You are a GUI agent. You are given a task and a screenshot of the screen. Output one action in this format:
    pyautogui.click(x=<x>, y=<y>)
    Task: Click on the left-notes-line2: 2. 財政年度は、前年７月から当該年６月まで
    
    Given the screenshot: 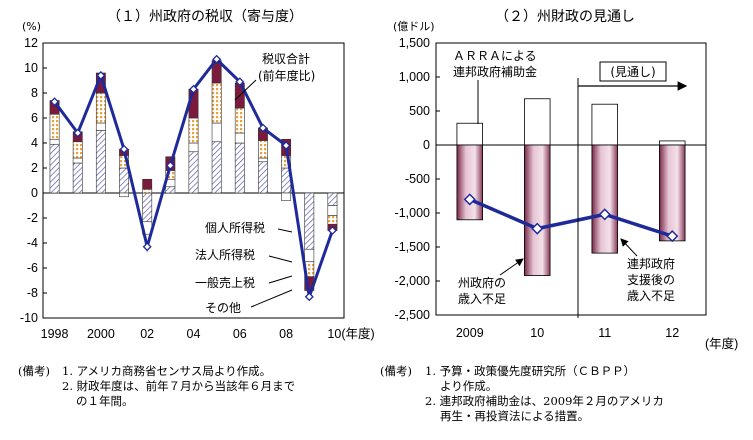 What is the action you would take?
    pyautogui.click(x=179, y=386)
    